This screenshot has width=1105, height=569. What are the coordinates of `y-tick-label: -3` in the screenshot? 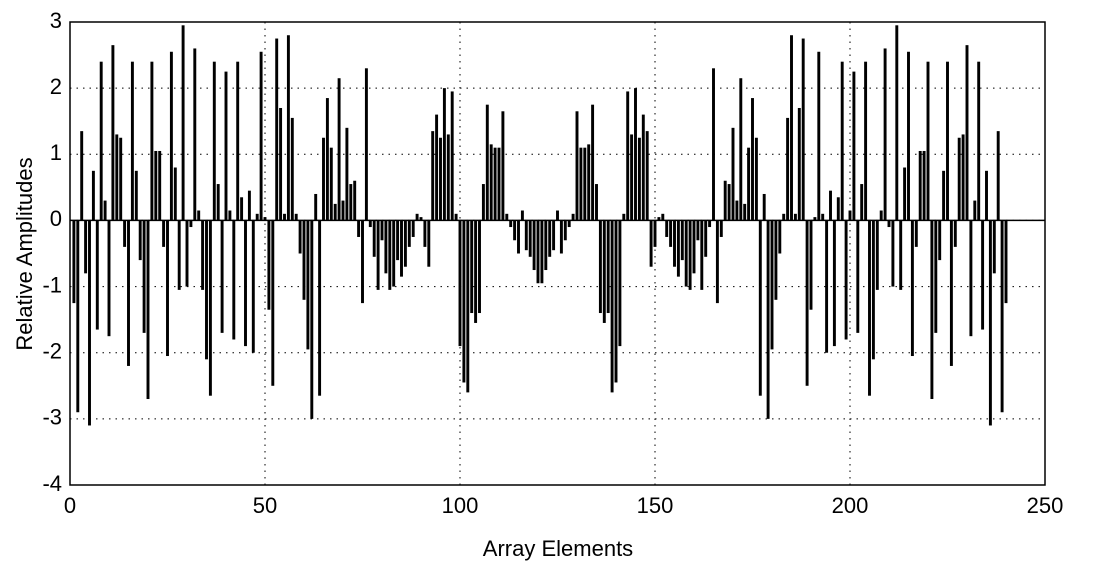 It's located at (52, 417).